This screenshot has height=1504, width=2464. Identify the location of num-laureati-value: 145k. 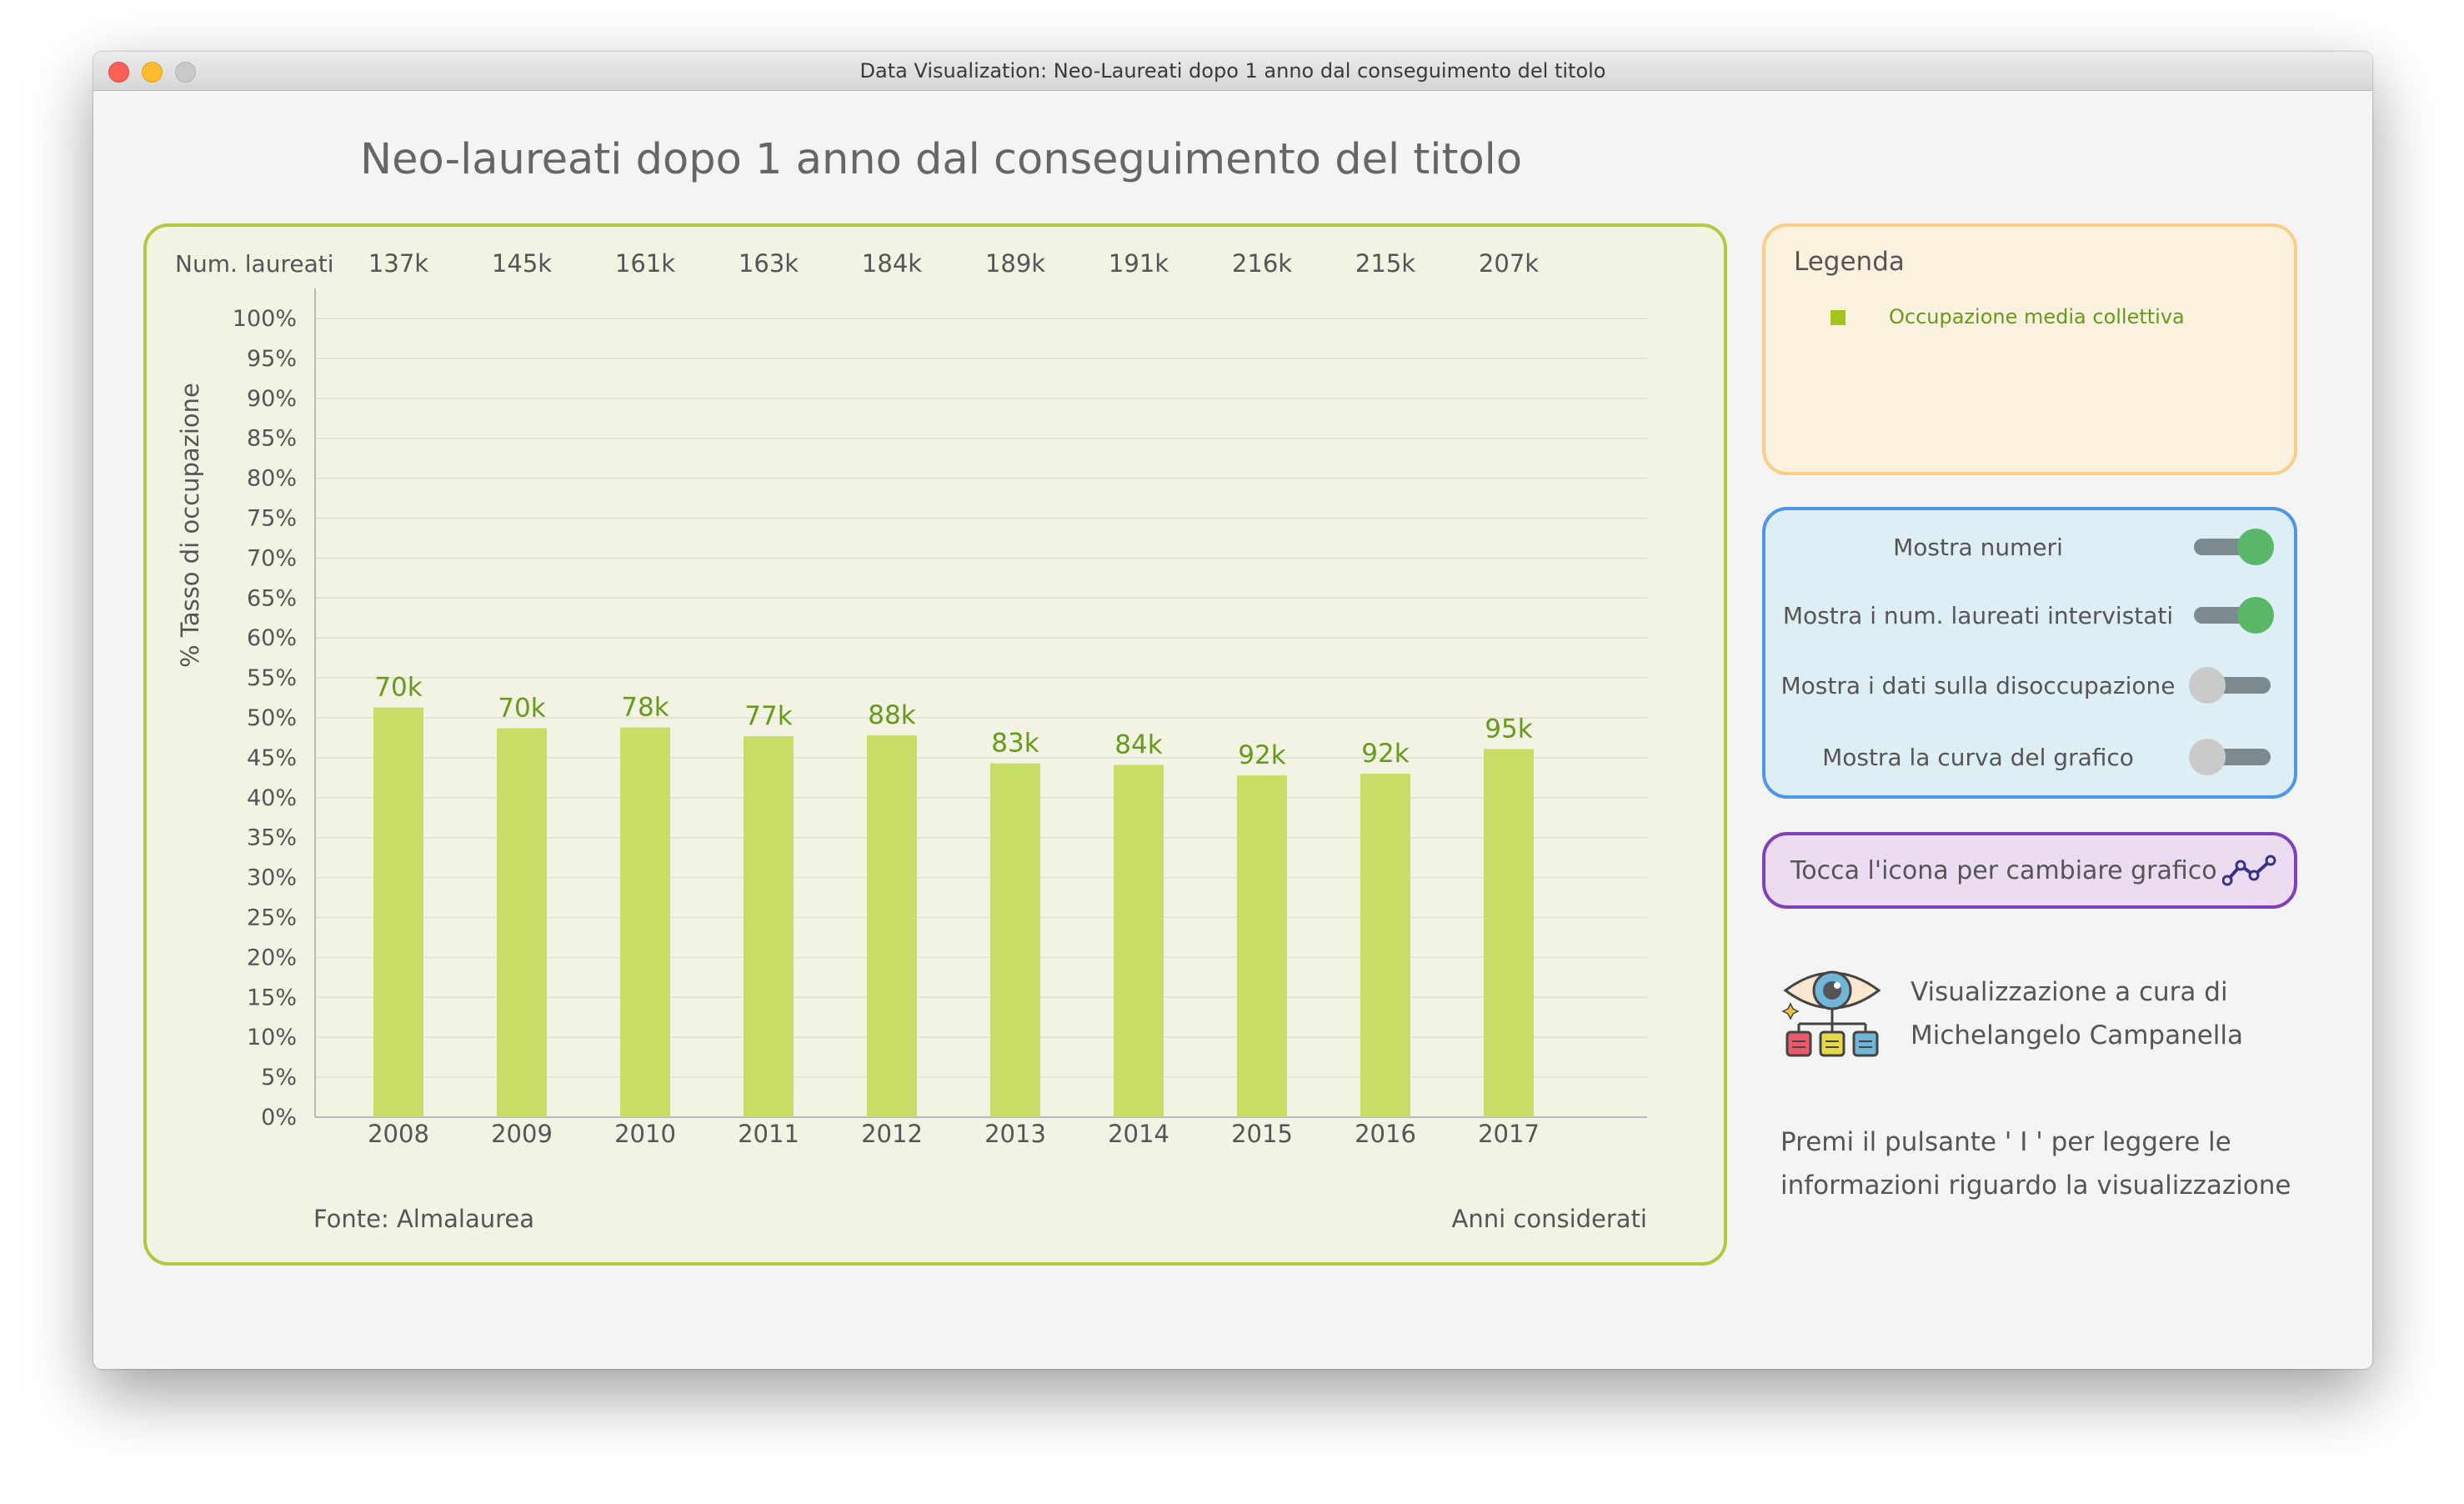
(522, 264).